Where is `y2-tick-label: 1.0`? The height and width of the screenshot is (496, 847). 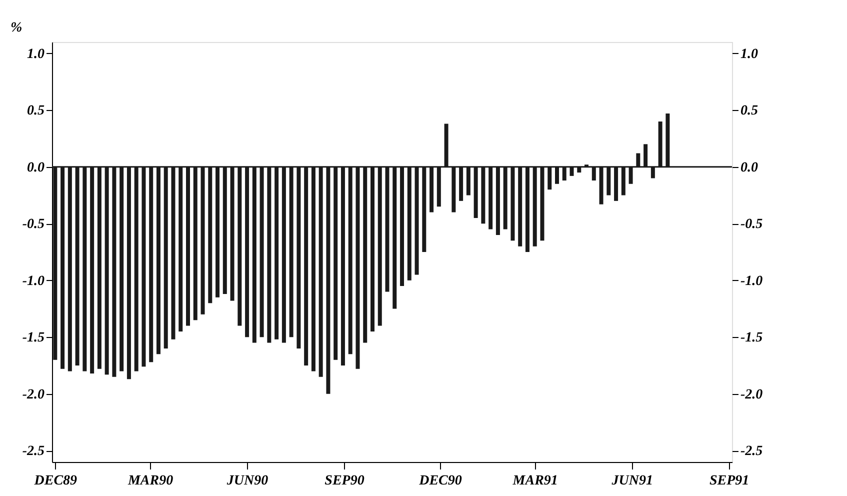
y2-tick-label: 1.0 is located at coordinates (749, 54).